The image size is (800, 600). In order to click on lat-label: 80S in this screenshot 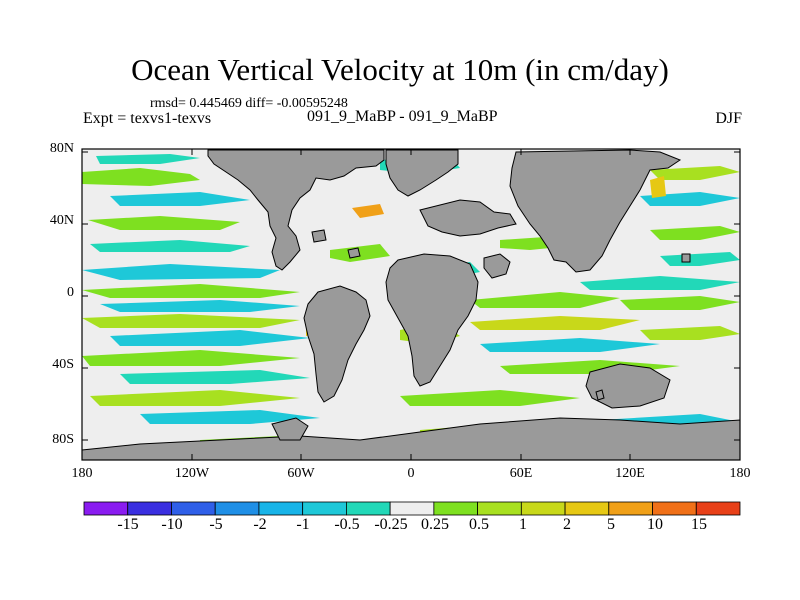, I will do `click(63, 439)`.